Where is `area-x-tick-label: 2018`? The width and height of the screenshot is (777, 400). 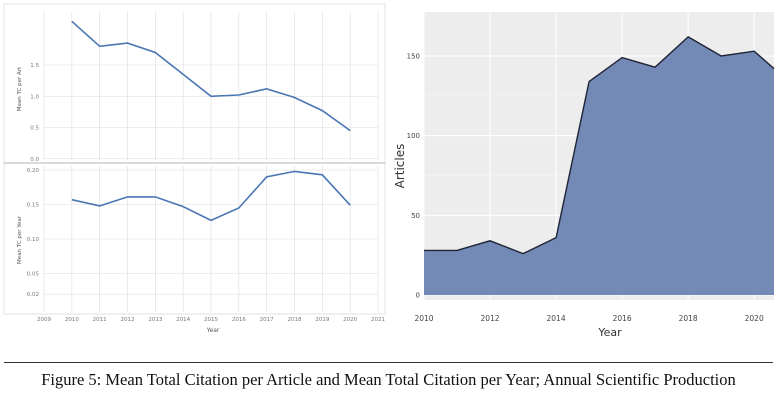
area-x-tick-label: 2018 is located at coordinates (688, 318).